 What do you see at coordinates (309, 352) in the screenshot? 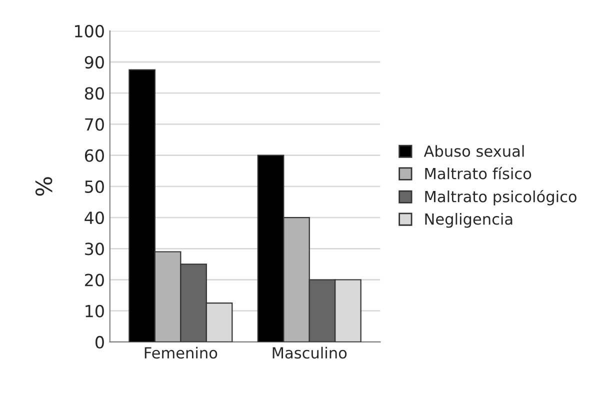
I see `x-tick-label: Masculino` at bounding box center [309, 352].